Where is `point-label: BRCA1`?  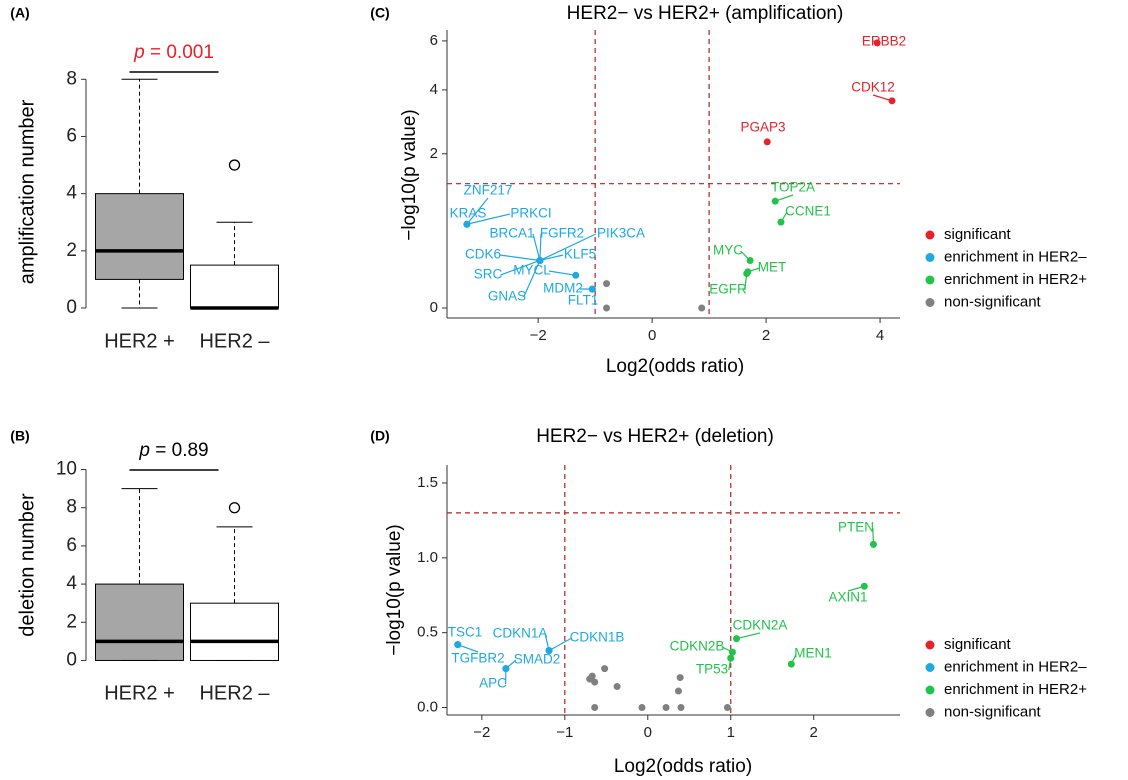
point-label: BRCA1 is located at coordinates (511, 233).